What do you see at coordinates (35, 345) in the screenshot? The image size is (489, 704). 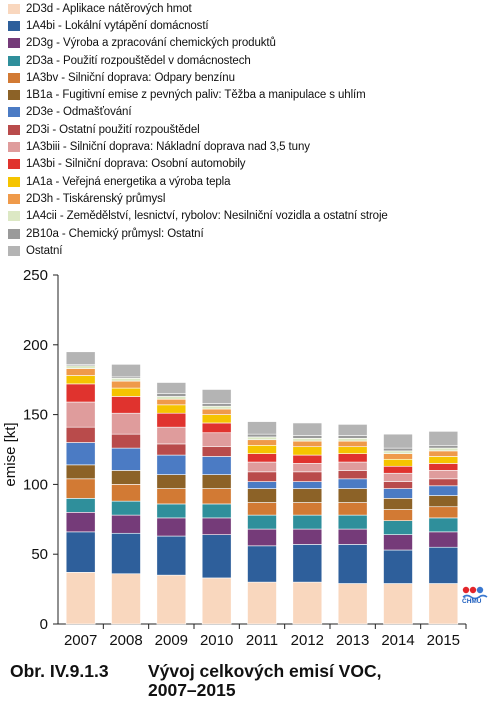 I see `y-tick-label: 200` at bounding box center [35, 345].